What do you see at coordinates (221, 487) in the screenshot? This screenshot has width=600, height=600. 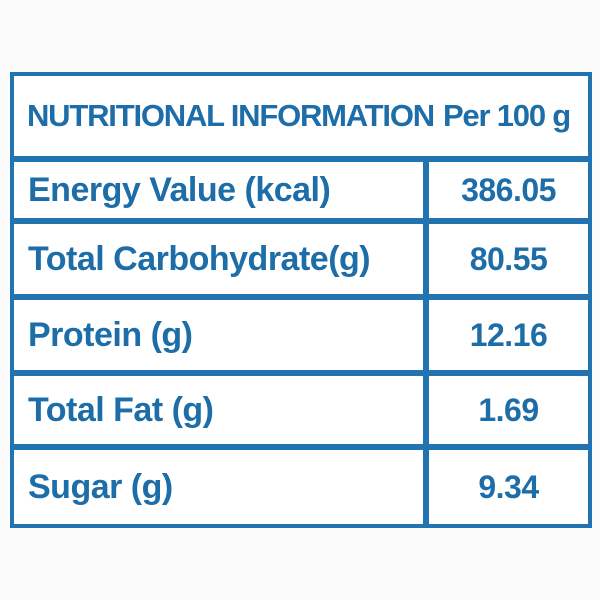 I see `row-label-sugar: Sugar (g)` at bounding box center [221, 487].